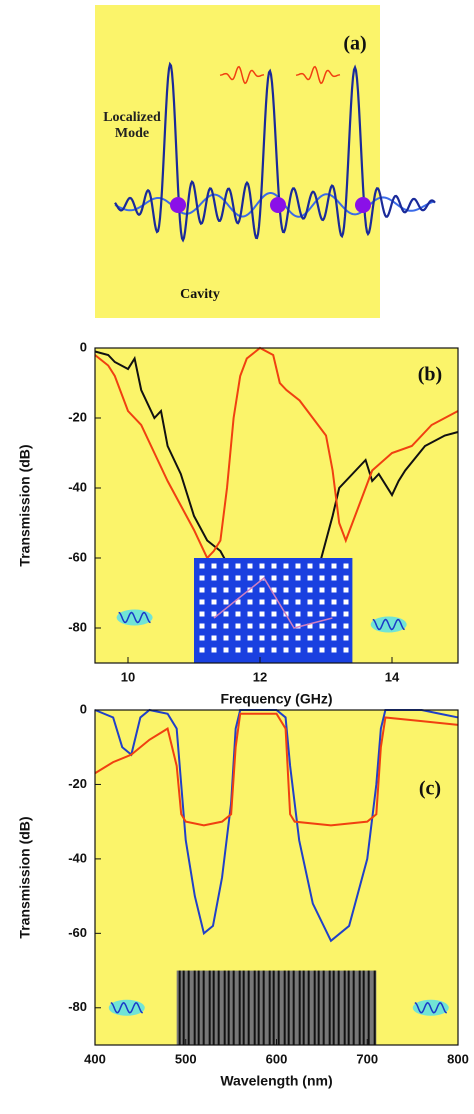 This screenshot has height=1114, width=474. Describe the element at coordinates (367, 1058) in the screenshot. I see `x-tick-label: 700` at that location.